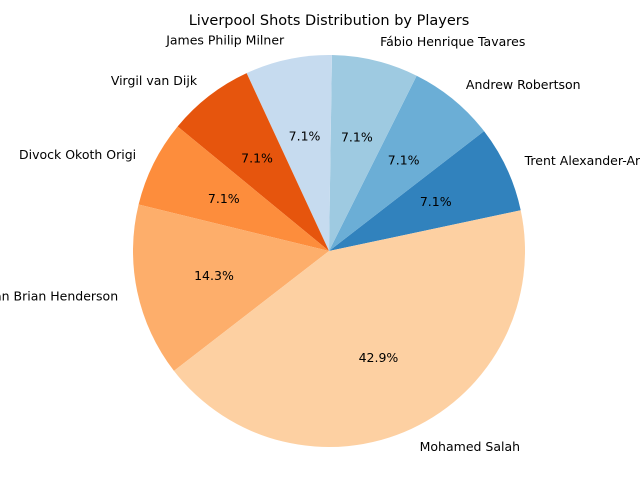 The image size is (640, 480). I want to click on slice-label-mohamed-salah: Mohamed Salah, so click(470, 446).